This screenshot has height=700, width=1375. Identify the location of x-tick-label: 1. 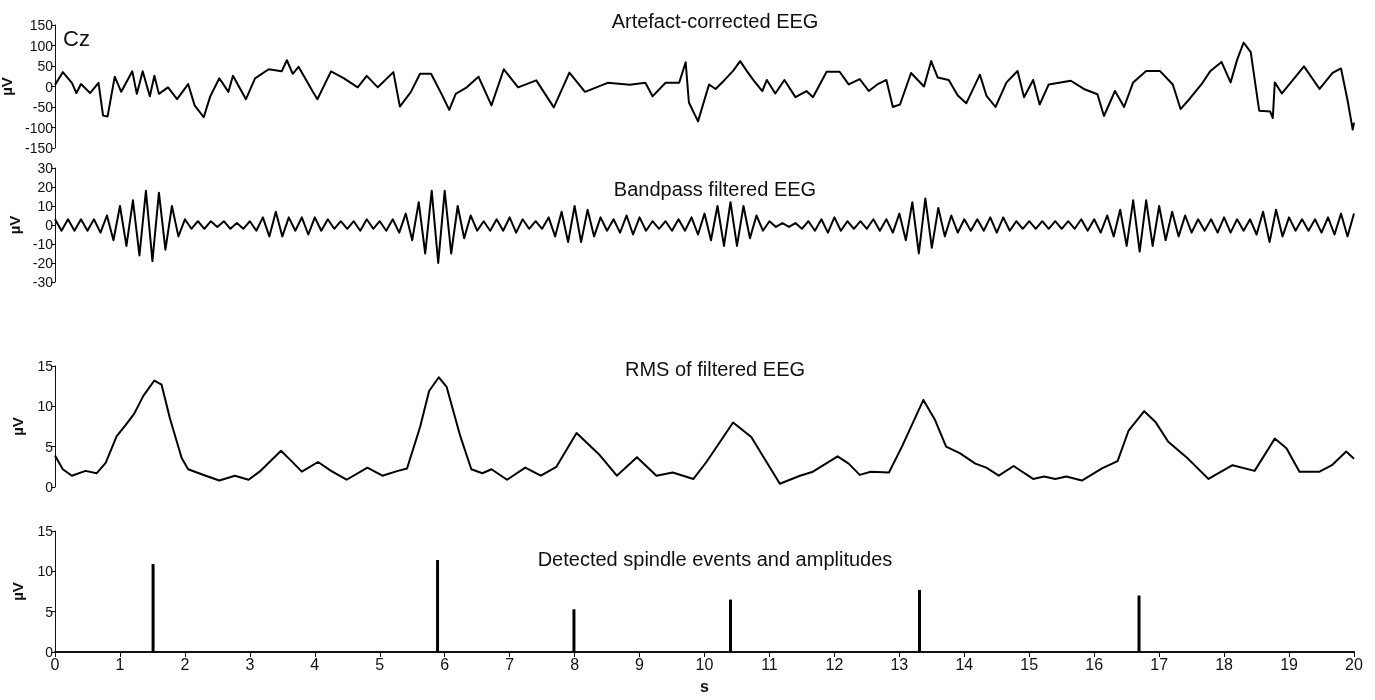
(120, 664).